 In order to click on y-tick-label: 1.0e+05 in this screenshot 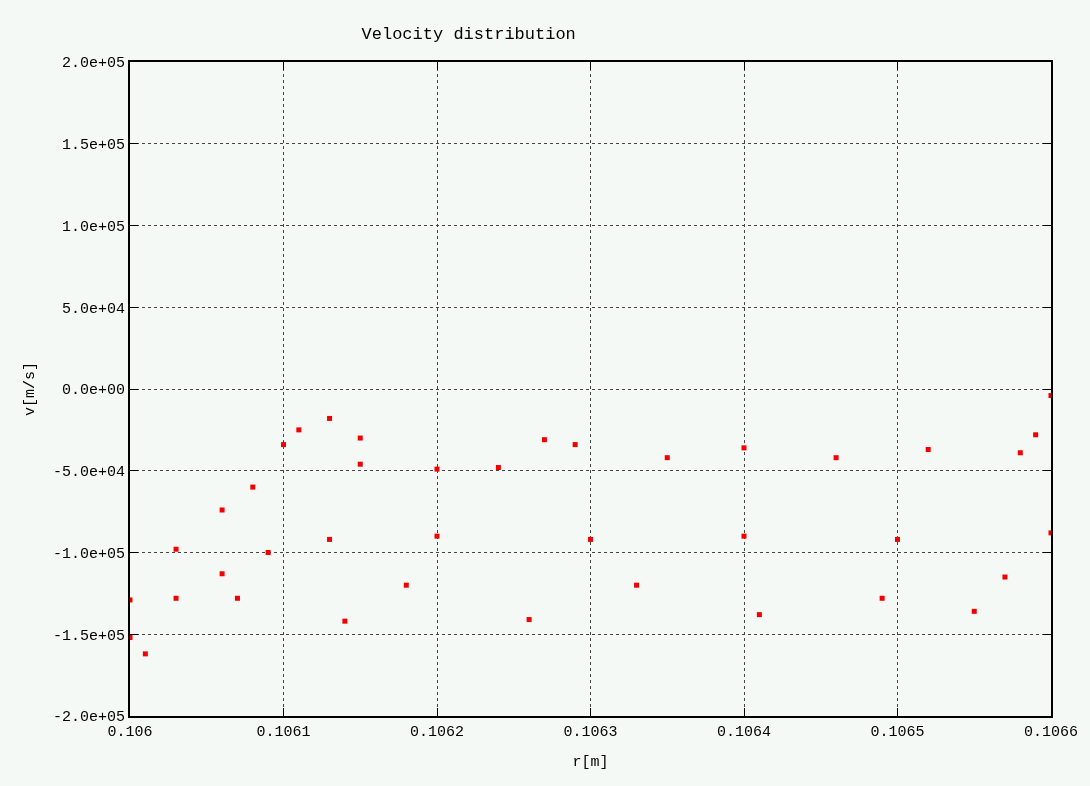, I will do `click(93, 227)`.